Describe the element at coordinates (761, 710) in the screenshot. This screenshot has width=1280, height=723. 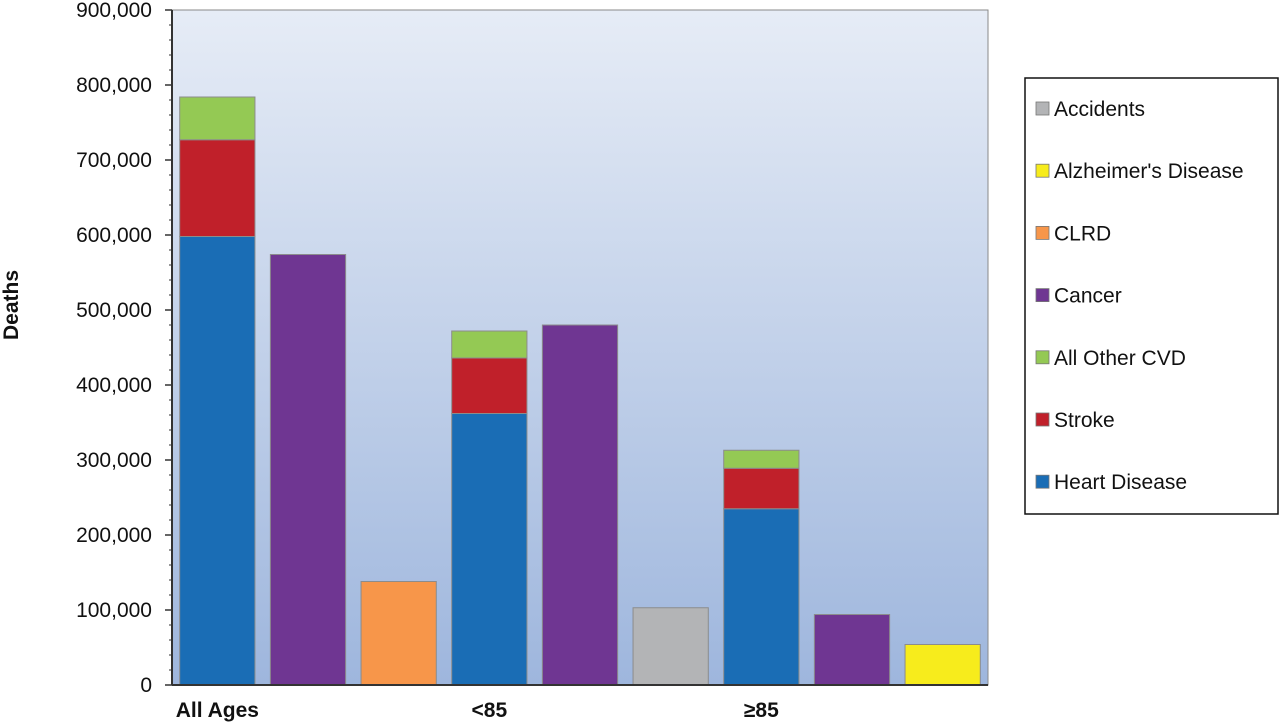
I see `x-category-label: ≥85` at that location.